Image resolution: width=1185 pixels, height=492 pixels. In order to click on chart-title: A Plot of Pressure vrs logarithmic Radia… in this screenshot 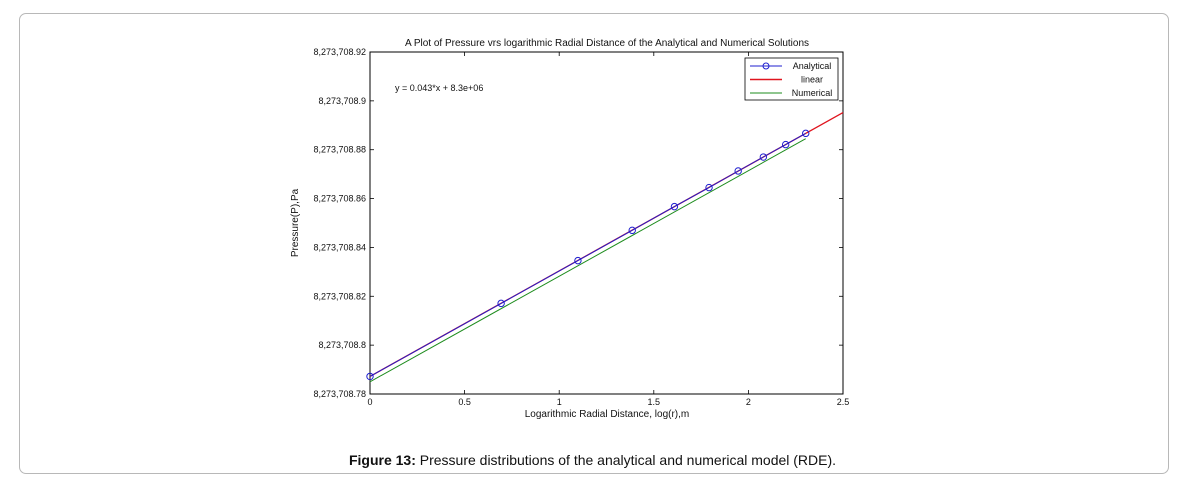, I will do `click(607, 43)`.